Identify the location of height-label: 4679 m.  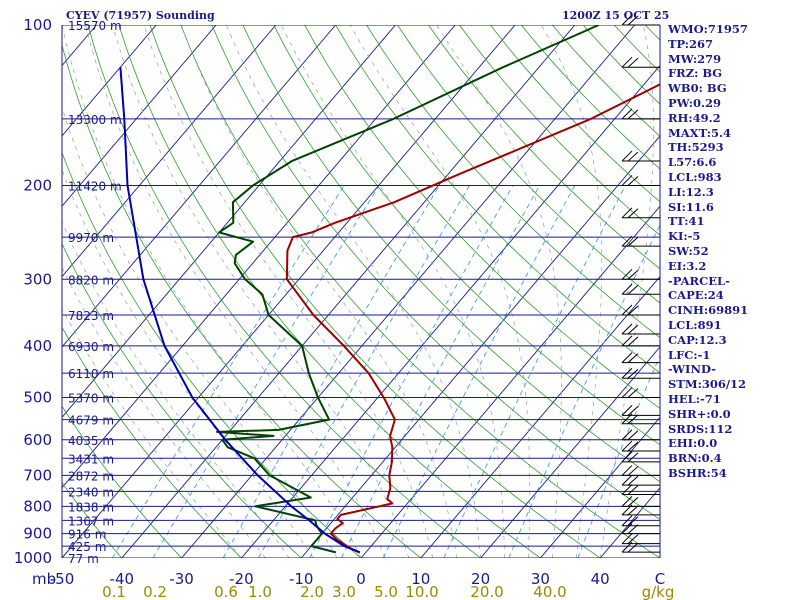
(91, 421).